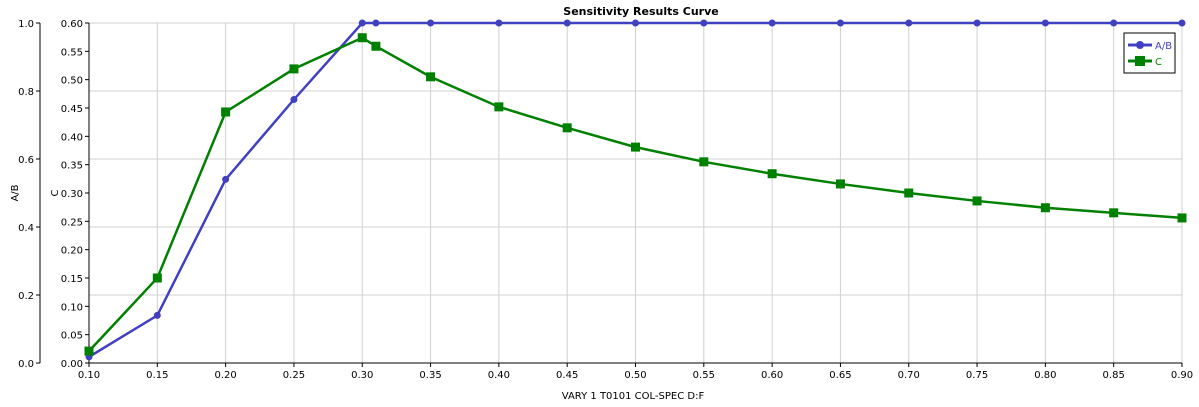 The width and height of the screenshot is (1199, 407). I want to click on y-right-tick-label: 0.50, so click(72, 81).